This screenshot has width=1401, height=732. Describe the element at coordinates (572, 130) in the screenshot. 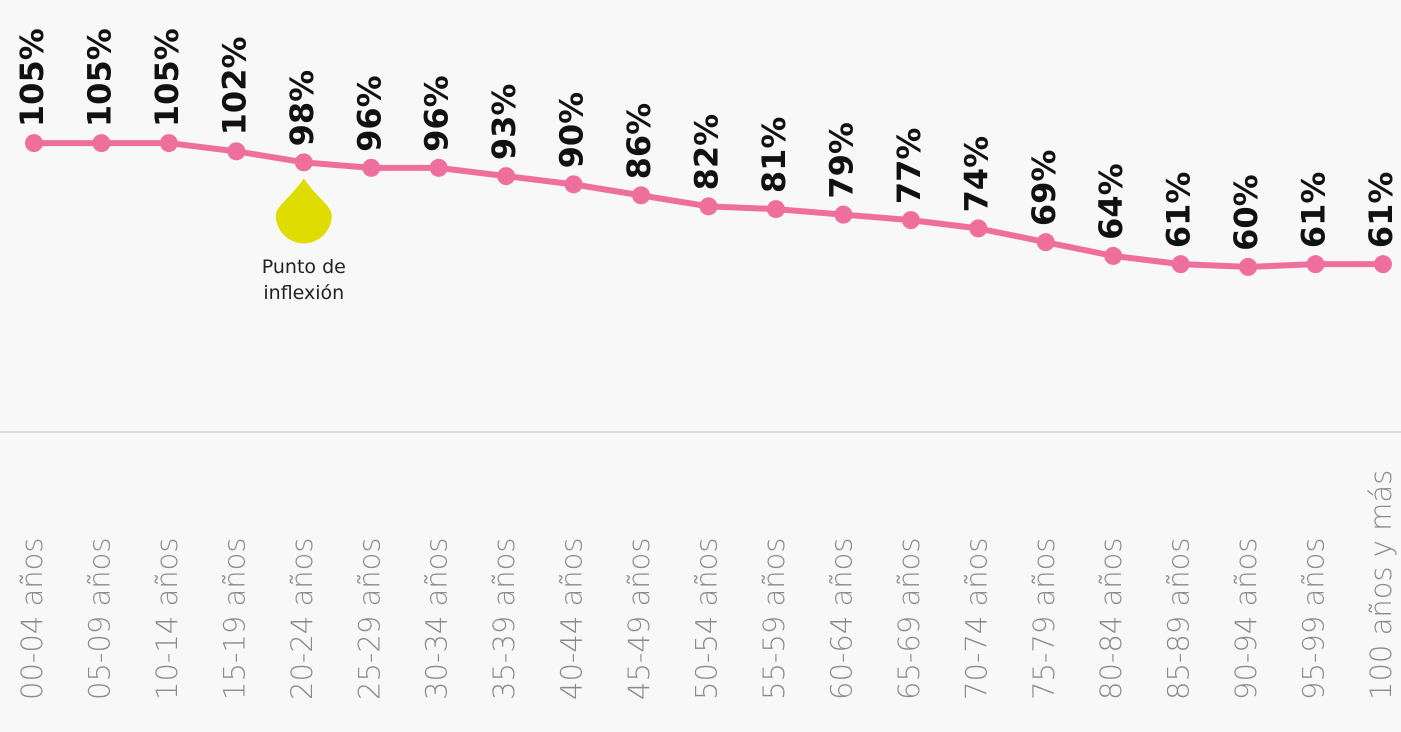

I see `value-label: 90%` at that location.